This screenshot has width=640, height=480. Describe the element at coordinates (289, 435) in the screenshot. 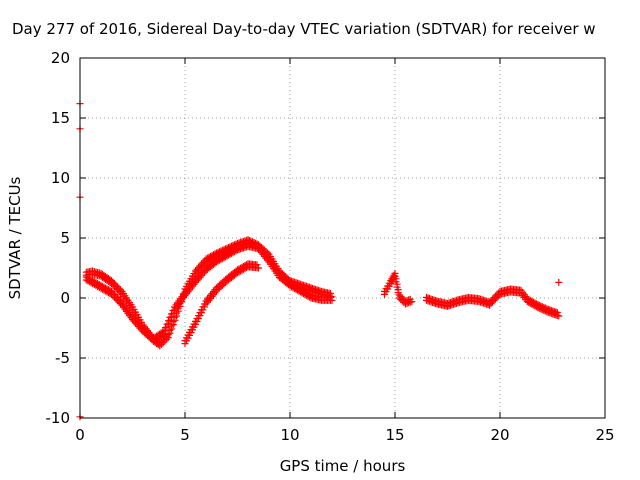

I see `x-tick-label: 10` at that location.